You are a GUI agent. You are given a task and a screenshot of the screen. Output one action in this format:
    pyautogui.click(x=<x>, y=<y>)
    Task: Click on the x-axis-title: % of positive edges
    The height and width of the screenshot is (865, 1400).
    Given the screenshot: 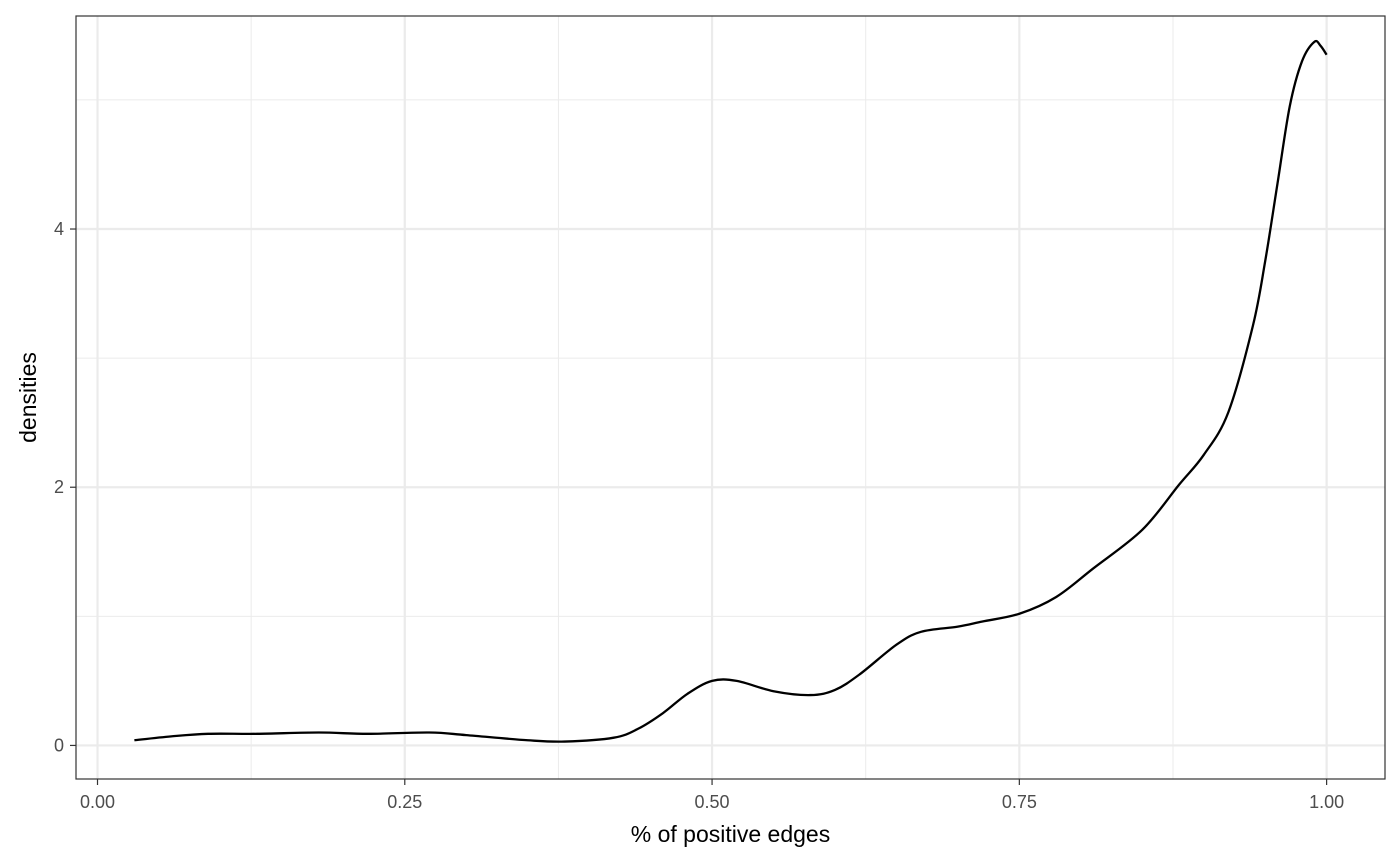 What is the action you would take?
    pyautogui.click(x=730, y=834)
    